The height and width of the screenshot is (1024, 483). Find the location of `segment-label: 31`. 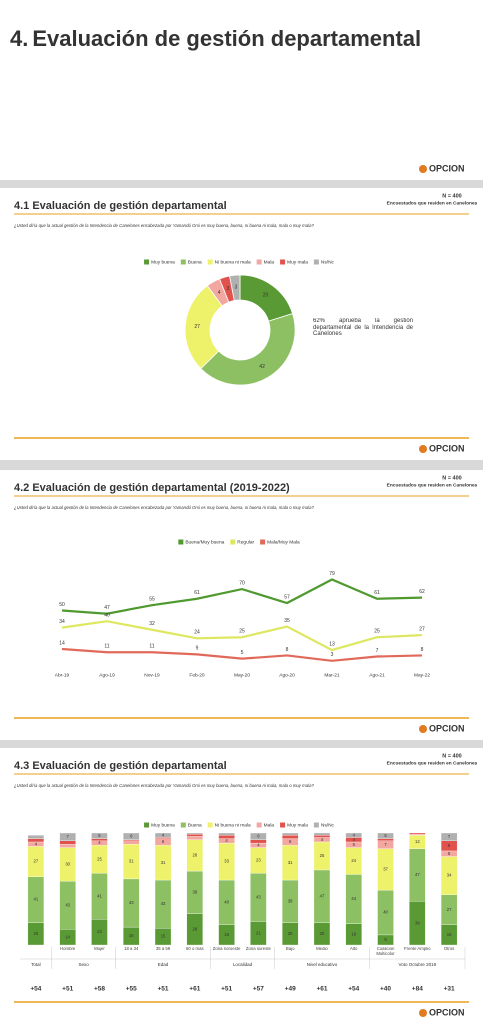

segment-label: 31 is located at coordinates (290, 862).